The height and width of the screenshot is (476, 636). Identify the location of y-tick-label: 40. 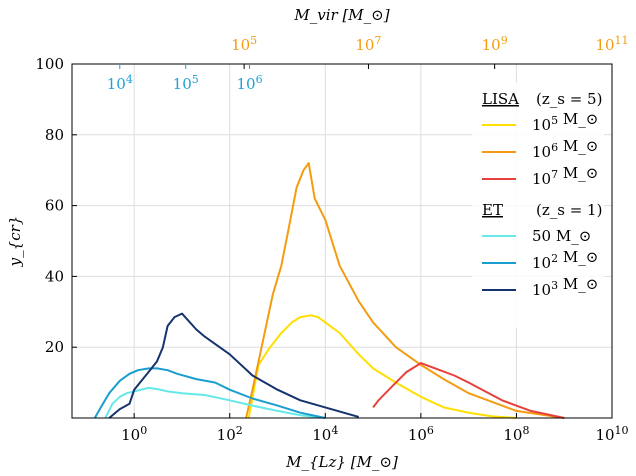
(54, 276).